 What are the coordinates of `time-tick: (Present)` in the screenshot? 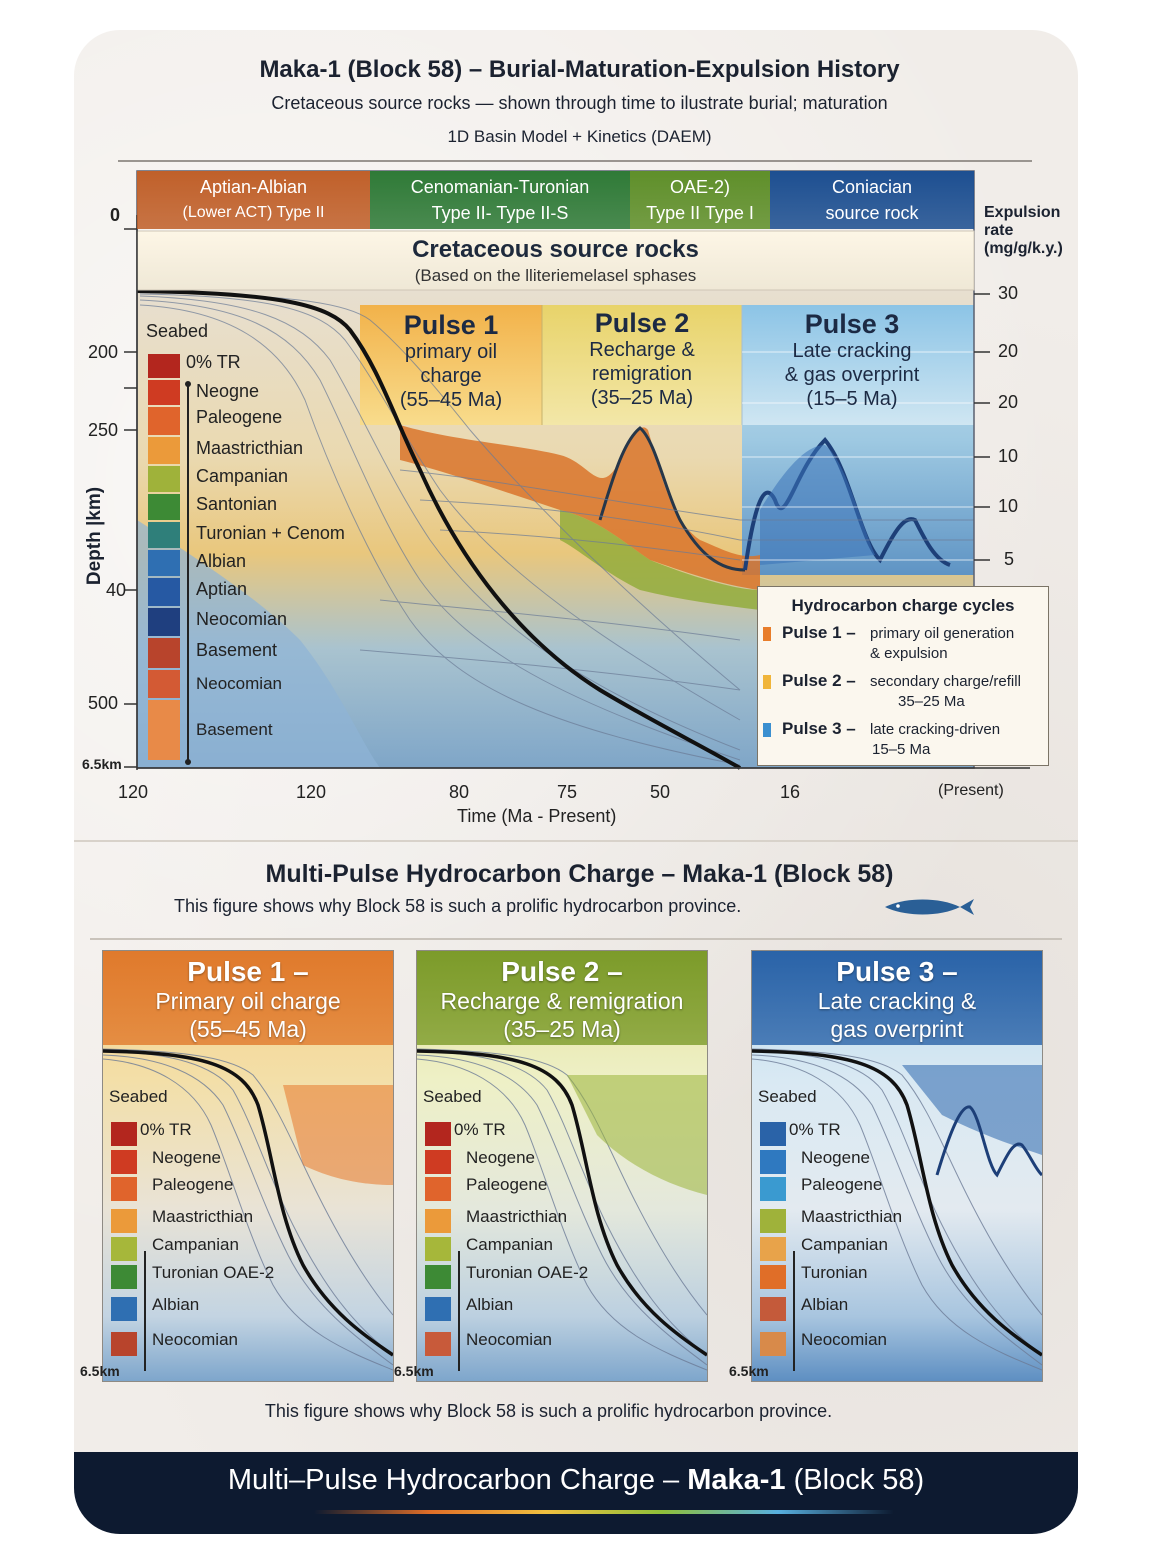 It's located at (971, 790).